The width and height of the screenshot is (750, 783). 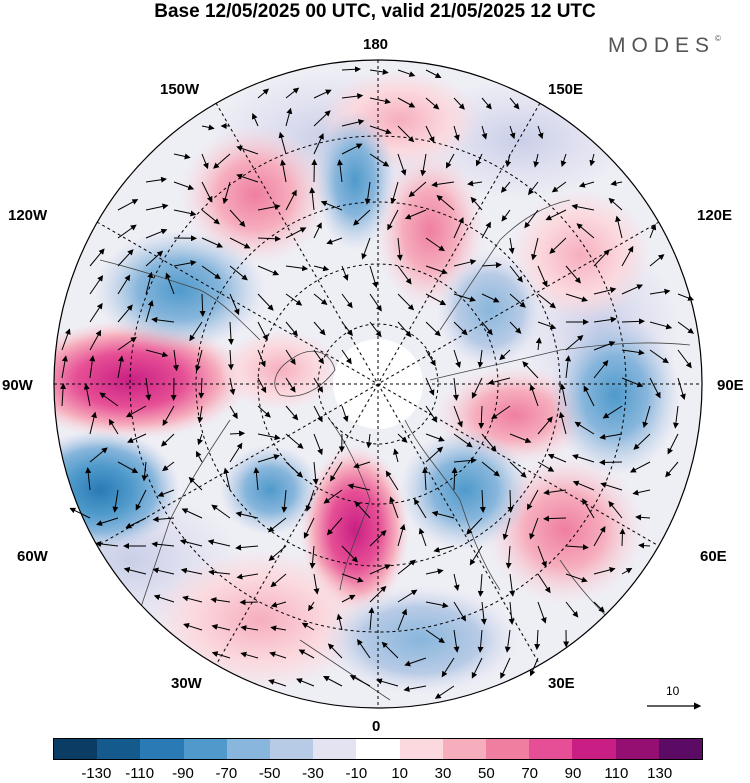 I want to click on colorbar-tick-label: 50, so click(x=486, y=773).